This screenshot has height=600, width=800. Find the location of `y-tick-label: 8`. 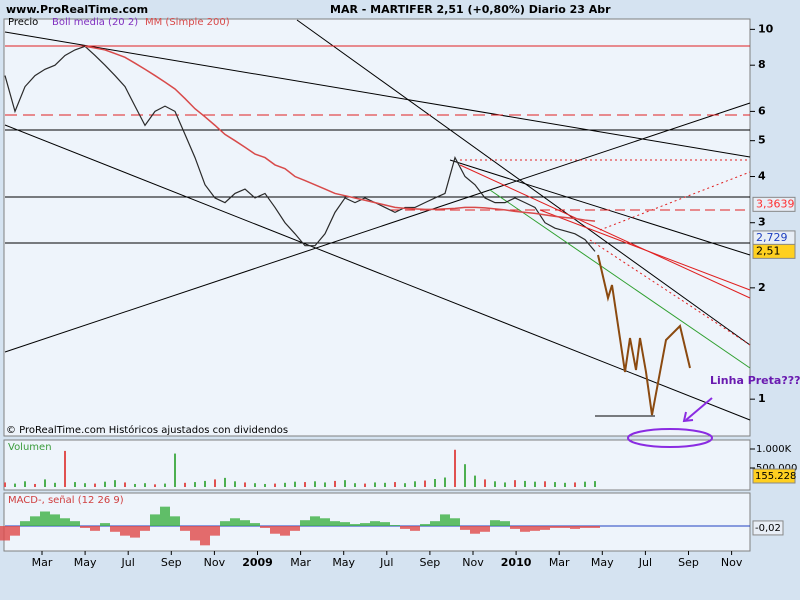

y-tick-label: 8 is located at coordinates (762, 64).